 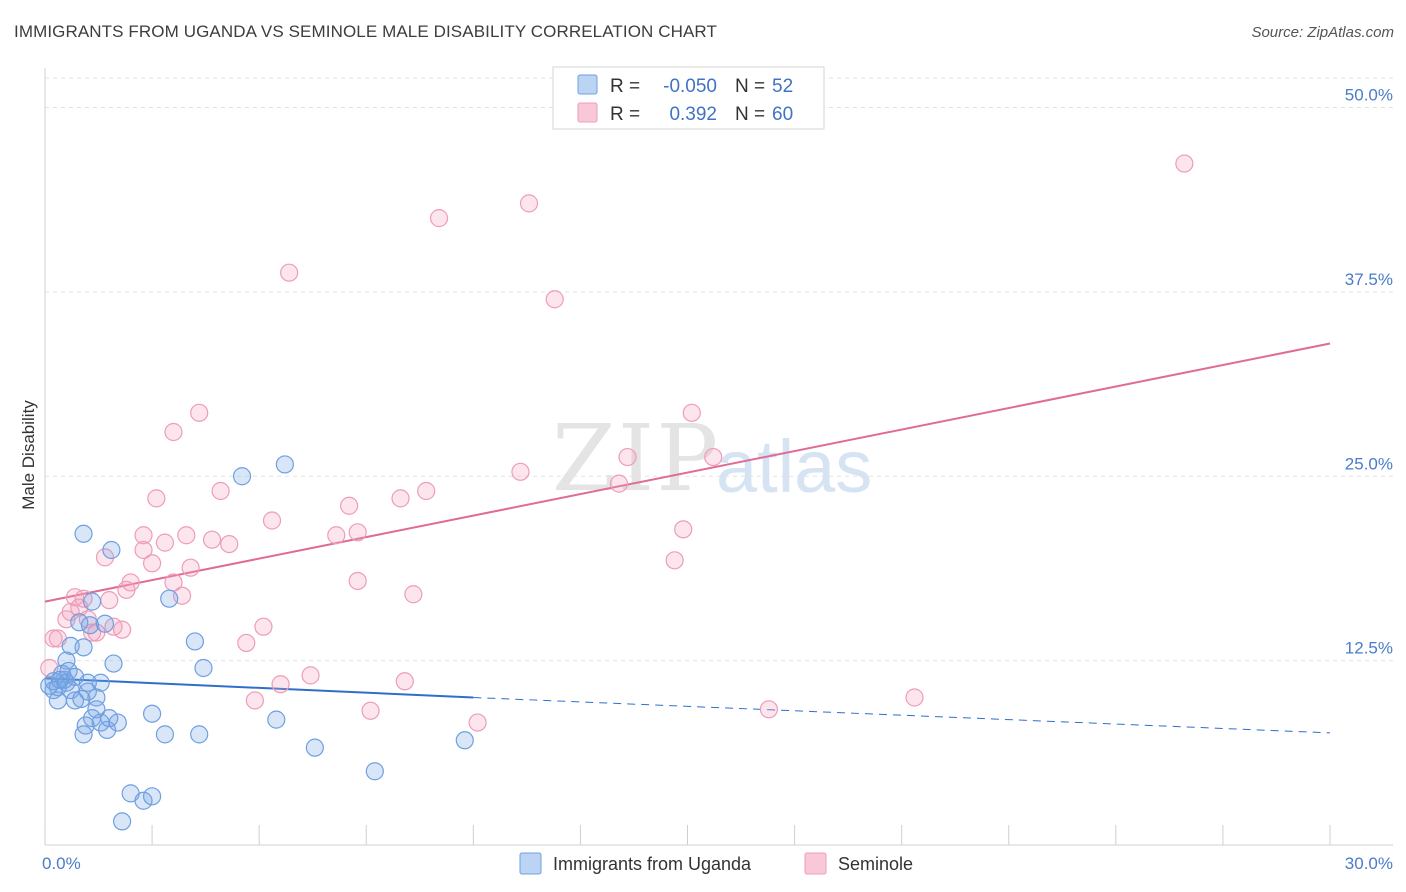 What do you see at coordinates (625, 114) in the screenshot?
I see `legend-r-label-seminole: R =` at bounding box center [625, 114].